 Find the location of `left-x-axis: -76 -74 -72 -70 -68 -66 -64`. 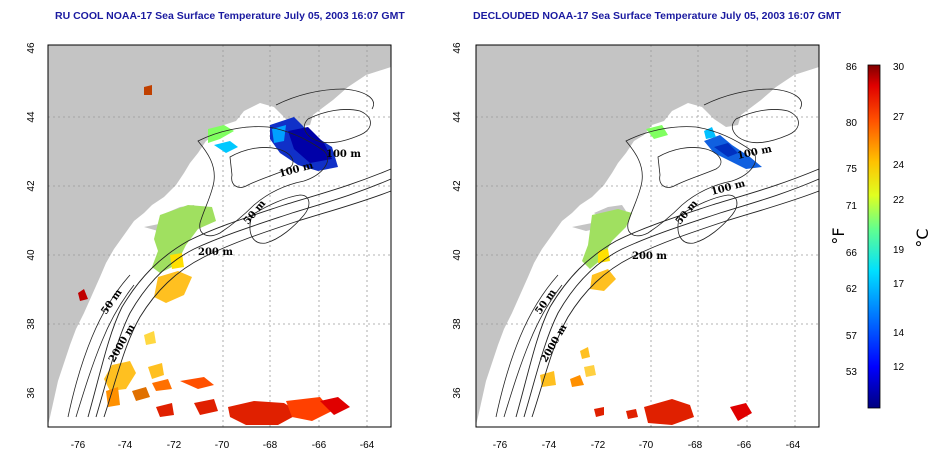

left-x-axis: -76 -74 -72 -70 -68 -66 -64 is located at coordinates (223, 445).